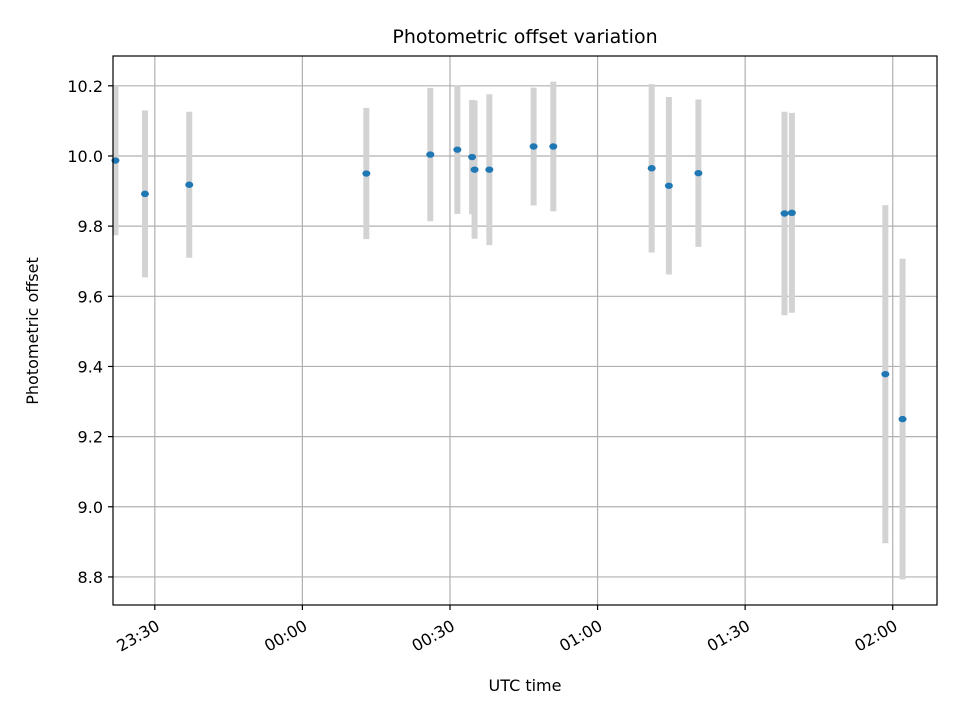 The width and height of the screenshot is (960, 720). Describe the element at coordinates (90, 507) in the screenshot. I see `y-tick-label: 9.0` at that location.